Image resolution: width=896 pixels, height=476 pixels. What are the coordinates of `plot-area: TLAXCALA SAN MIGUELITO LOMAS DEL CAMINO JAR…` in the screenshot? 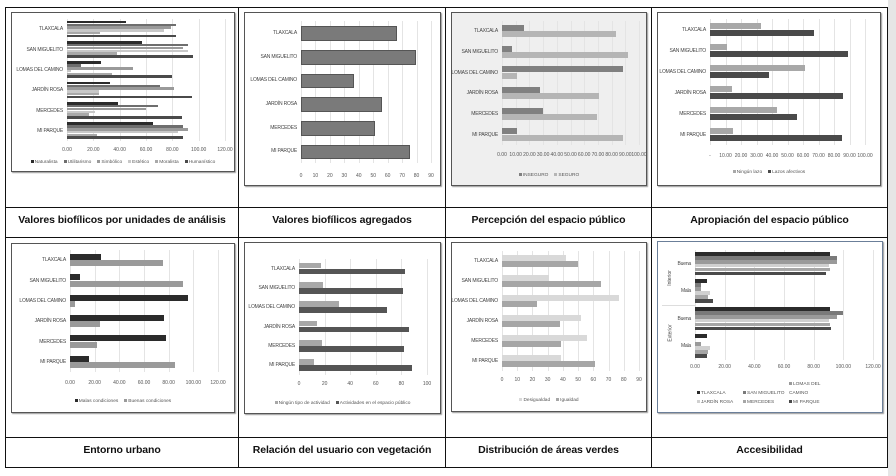 It's located at (762, 82).